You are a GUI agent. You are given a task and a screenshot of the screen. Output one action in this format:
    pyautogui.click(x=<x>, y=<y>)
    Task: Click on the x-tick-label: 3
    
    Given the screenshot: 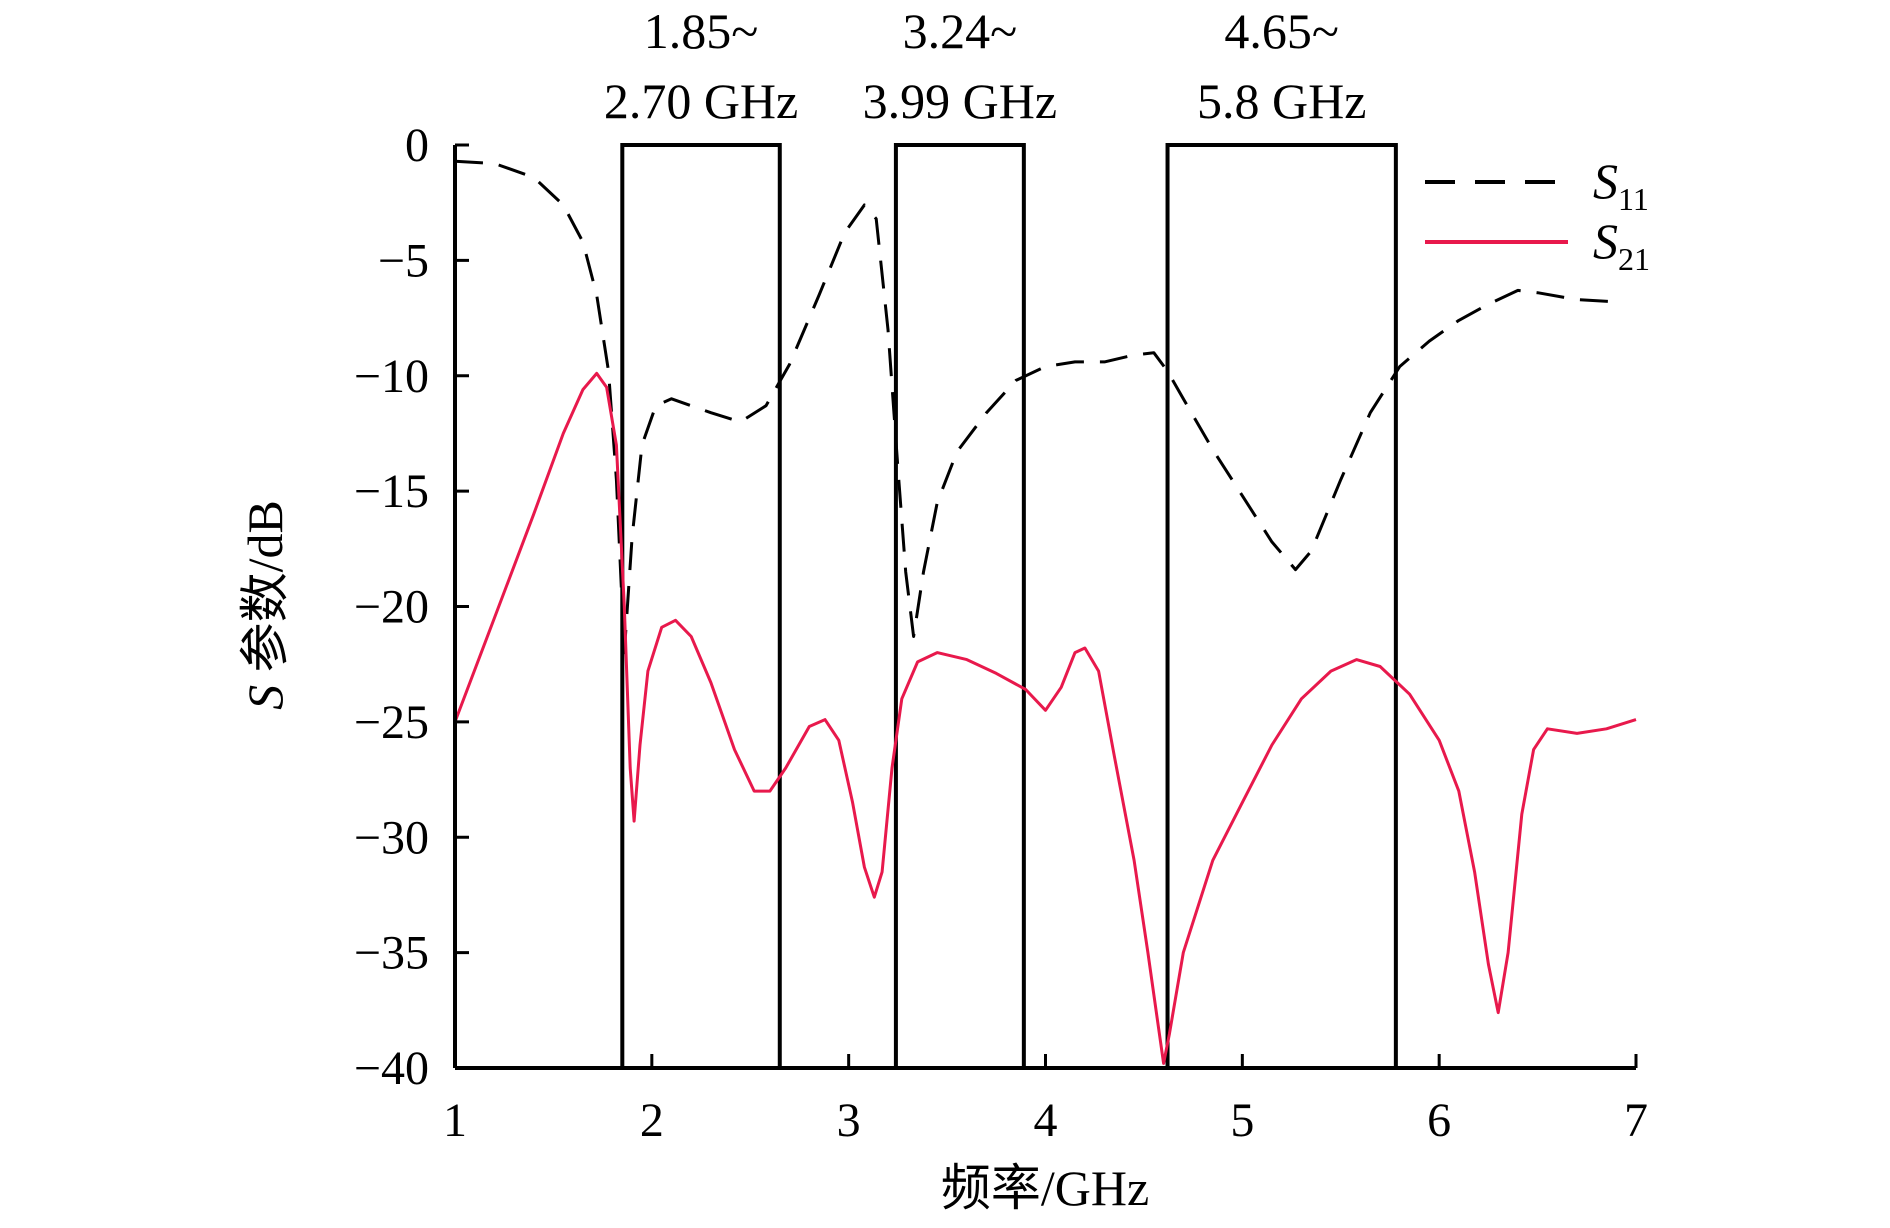 What is the action you would take?
    pyautogui.click(x=849, y=1120)
    